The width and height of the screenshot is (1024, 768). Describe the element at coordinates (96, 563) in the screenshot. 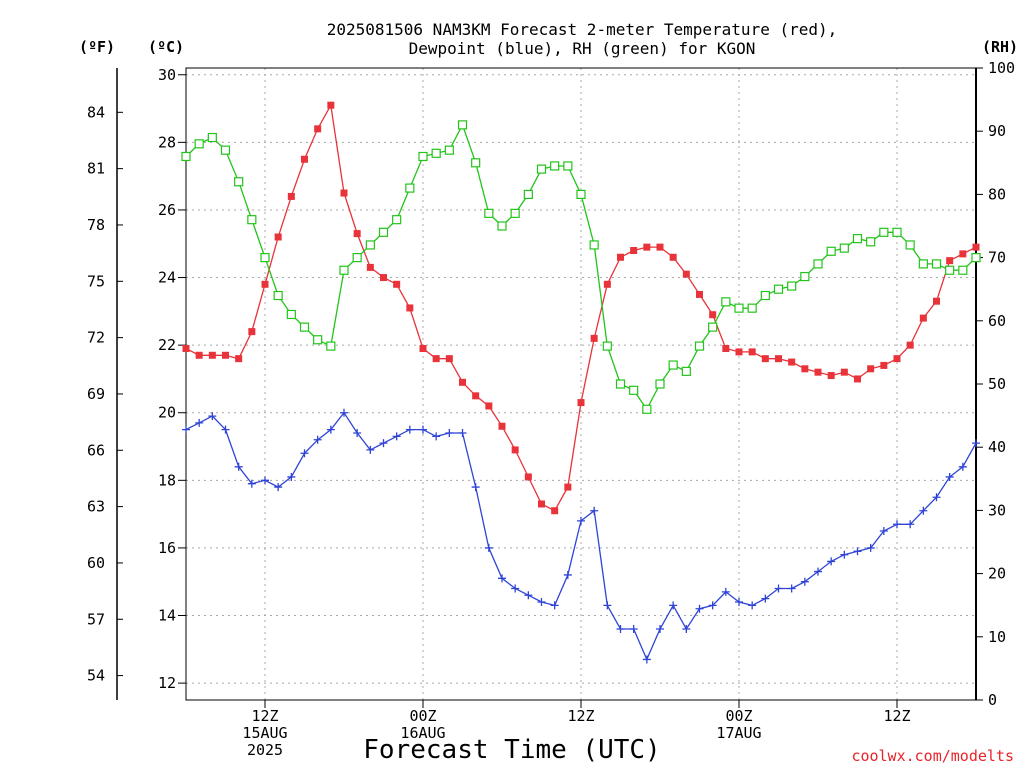

I see `fahrenheit-tick-label: 60` at that location.